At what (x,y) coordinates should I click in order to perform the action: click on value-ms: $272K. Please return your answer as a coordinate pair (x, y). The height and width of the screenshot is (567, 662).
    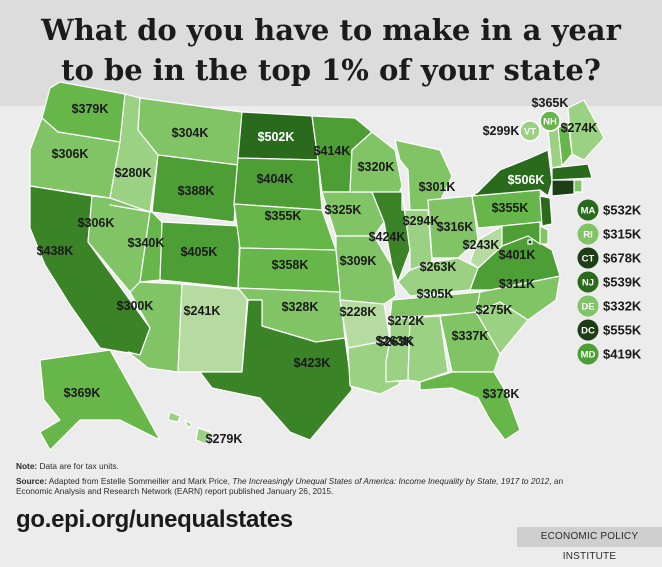
    Looking at the image, I should click on (406, 321).